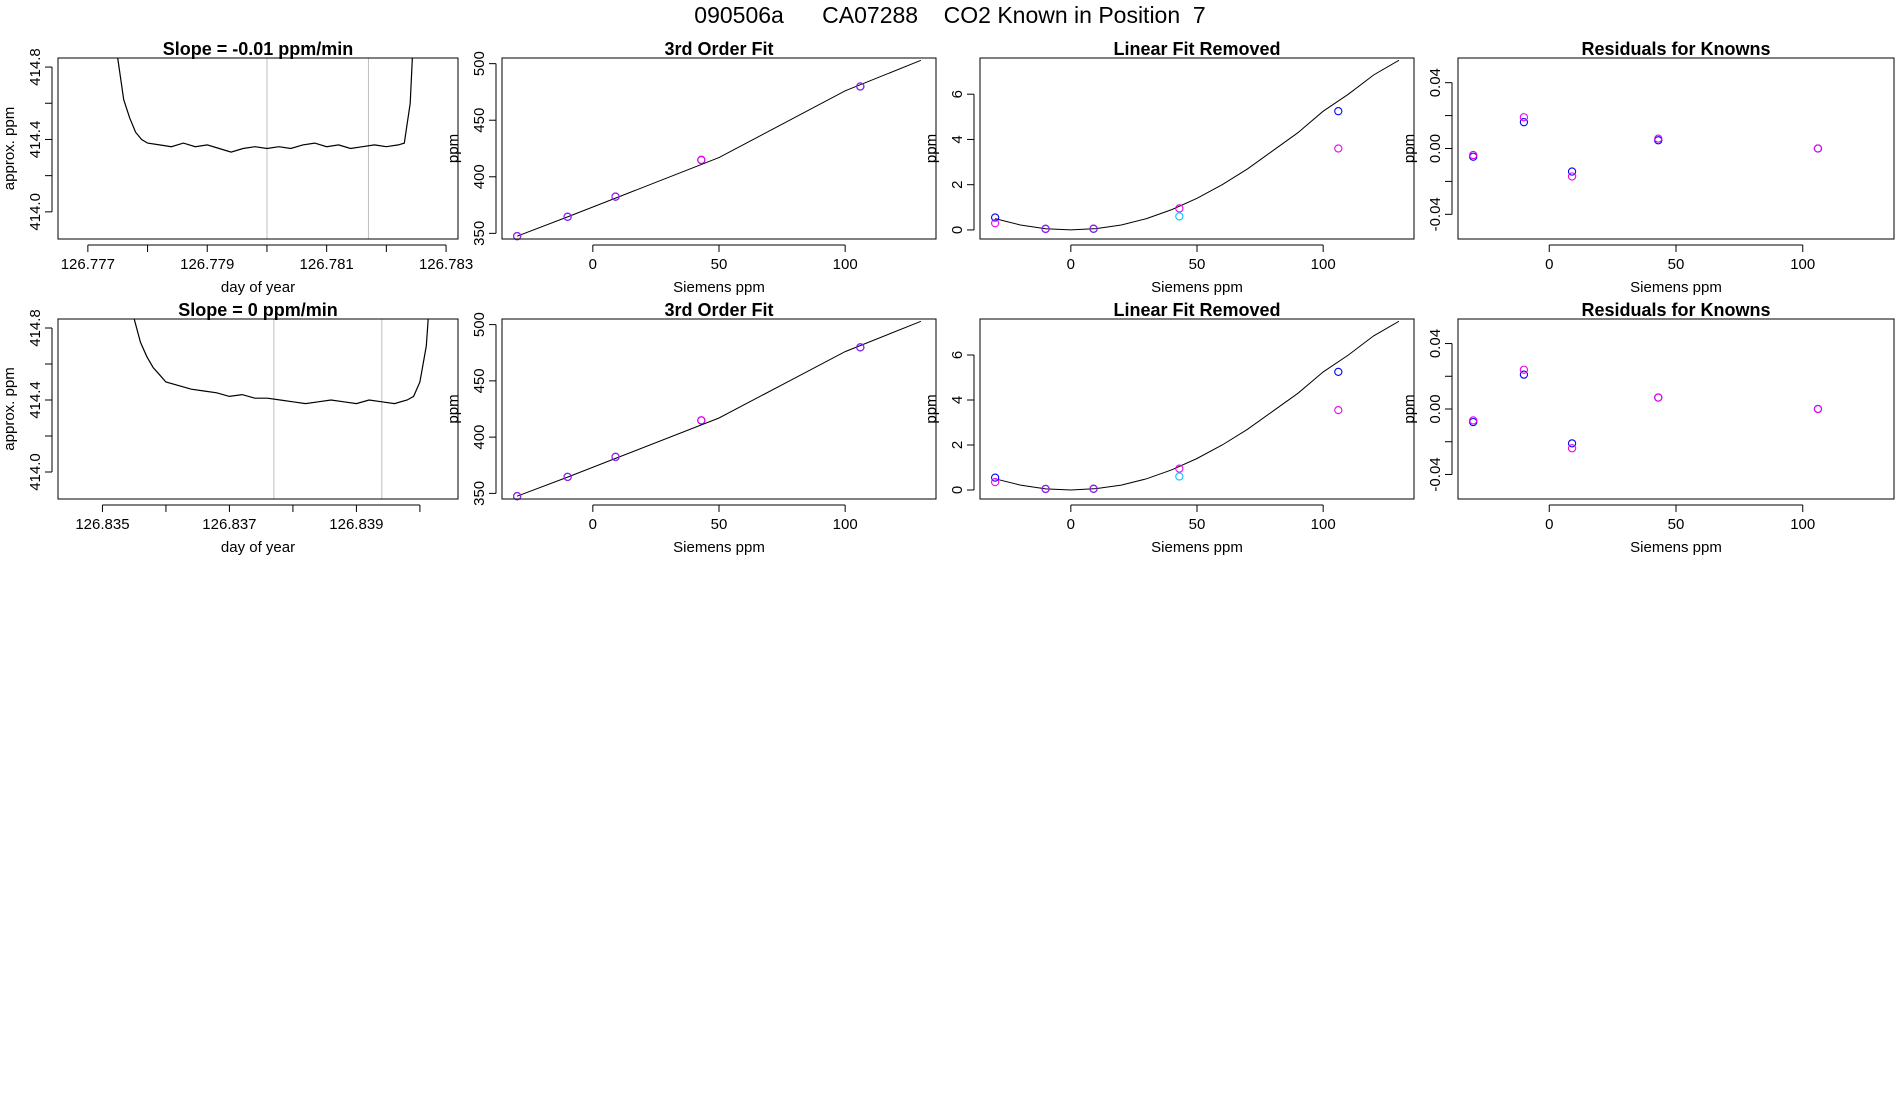 This screenshot has height=1100, width=1900. I want to click on x-tick-label: 126.839, so click(356, 524).